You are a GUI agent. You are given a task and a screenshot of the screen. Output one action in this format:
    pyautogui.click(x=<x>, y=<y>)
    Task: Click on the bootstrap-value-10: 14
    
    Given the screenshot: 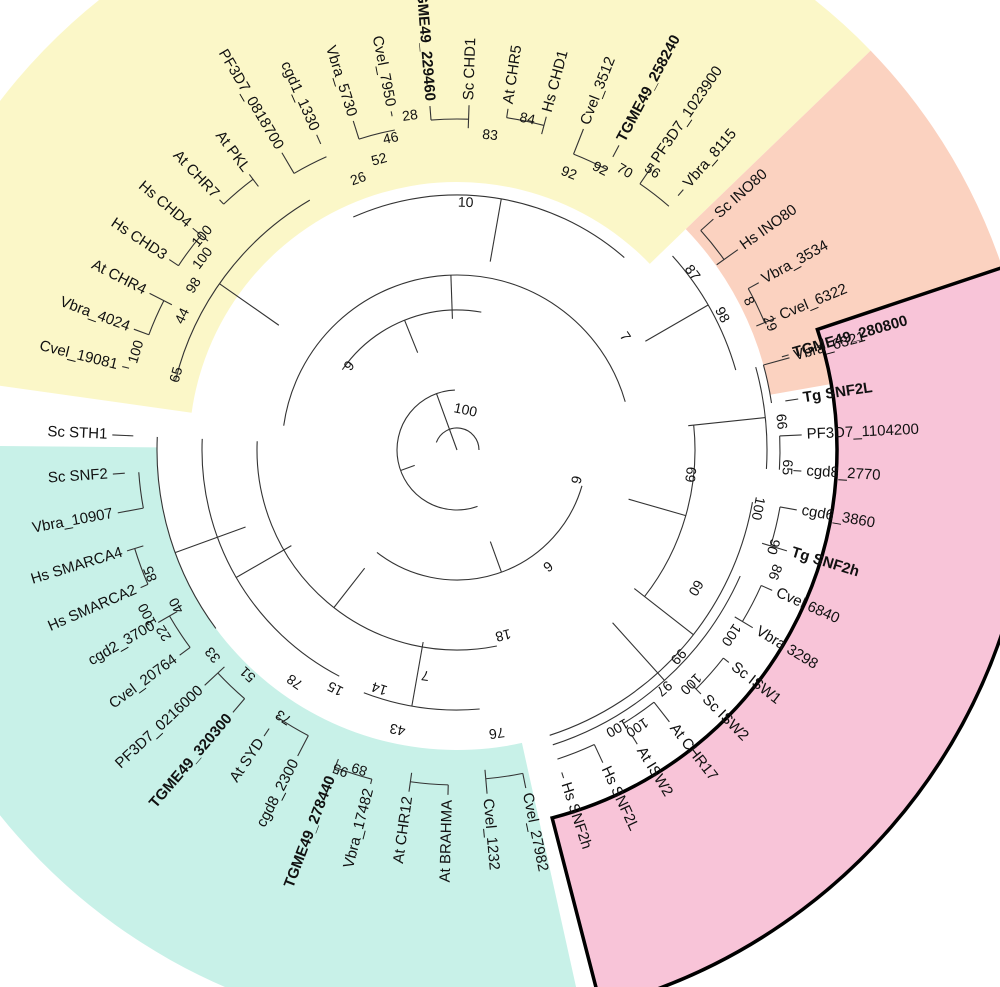 What is the action you would take?
    pyautogui.click(x=379, y=689)
    